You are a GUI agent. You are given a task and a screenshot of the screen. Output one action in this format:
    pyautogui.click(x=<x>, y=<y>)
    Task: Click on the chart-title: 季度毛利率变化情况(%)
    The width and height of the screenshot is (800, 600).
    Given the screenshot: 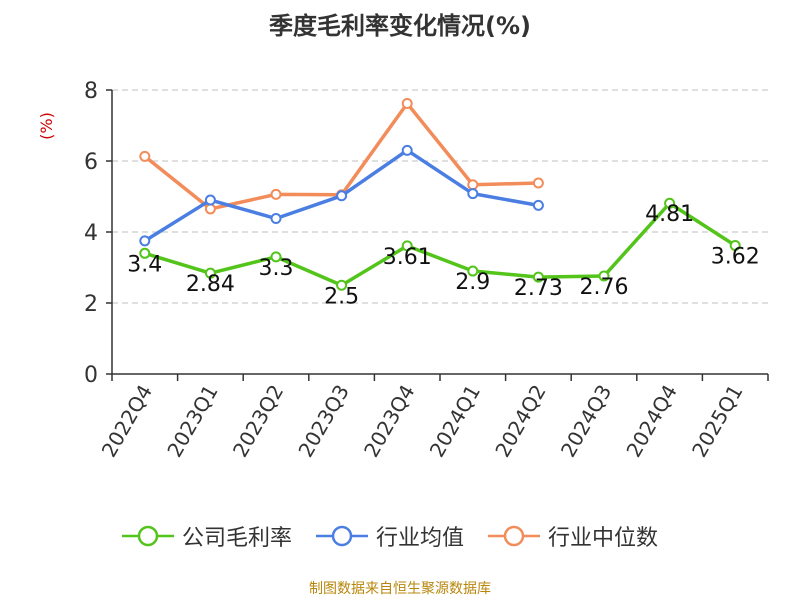 What is the action you would take?
    pyautogui.click(x=400, y=26)
    